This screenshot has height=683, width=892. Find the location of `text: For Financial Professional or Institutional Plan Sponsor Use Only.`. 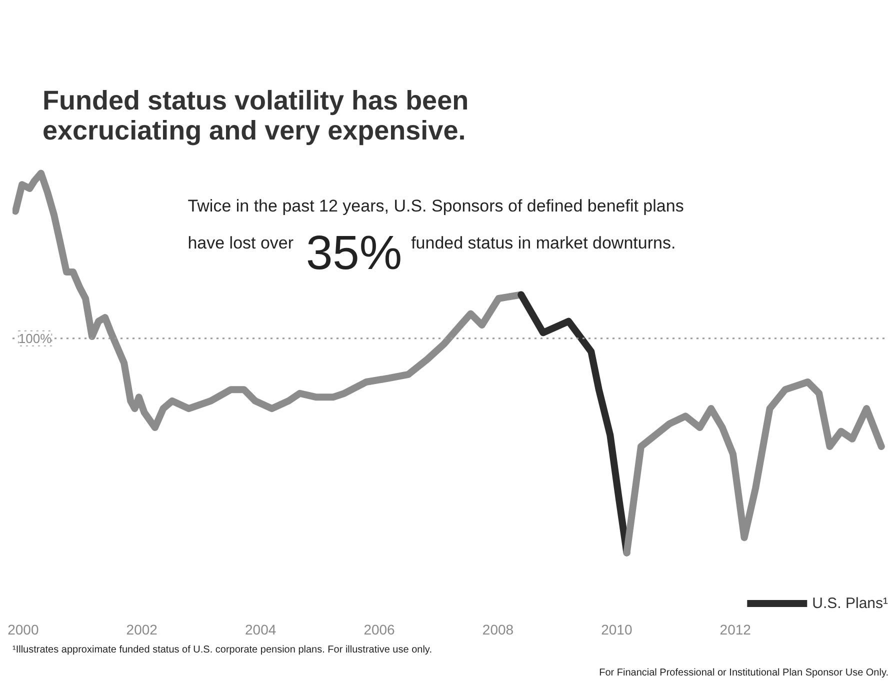

text: For Financial Professional or Institutional Plan Sponsor Use Only. is located at coordinates (744, 673).